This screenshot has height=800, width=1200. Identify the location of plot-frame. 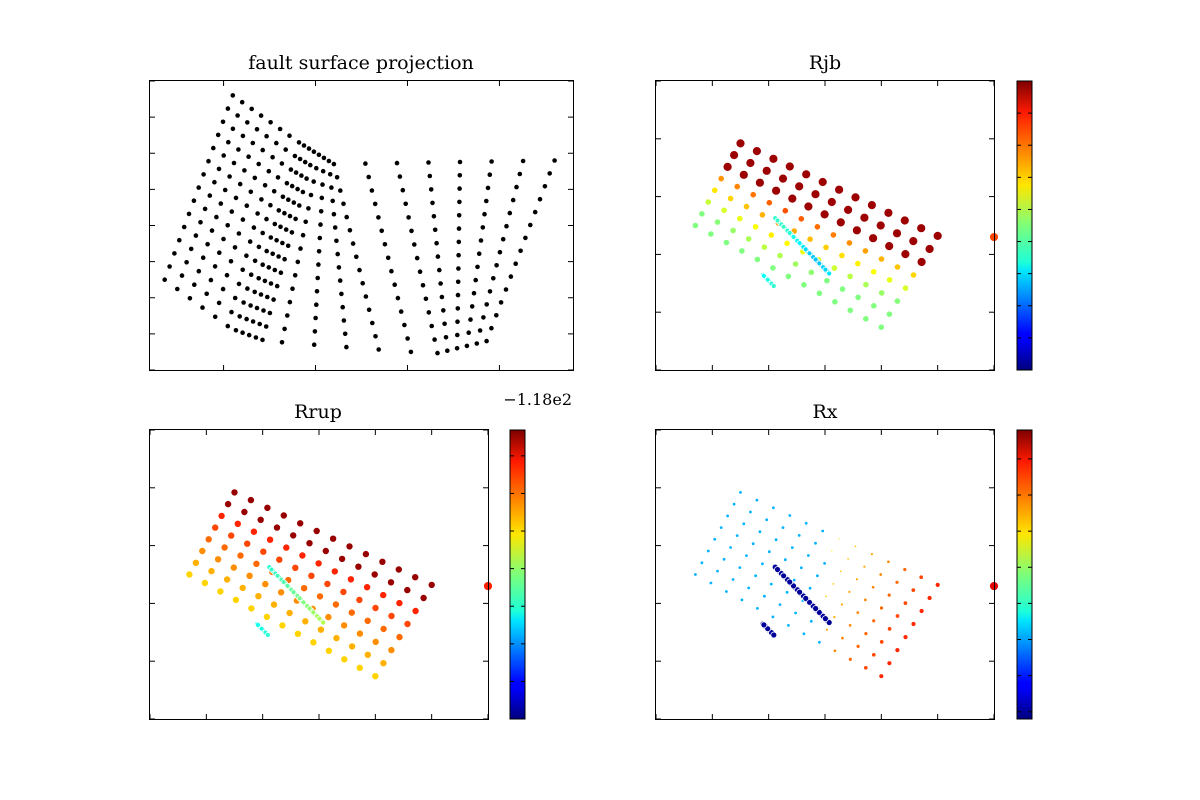
(825, 574).